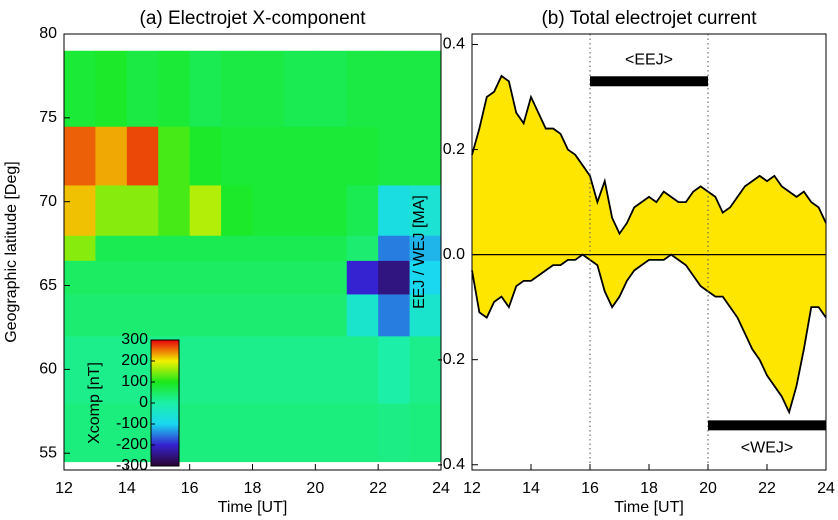  I want to click on interval-label: <WEJ>, so click(767, 448).